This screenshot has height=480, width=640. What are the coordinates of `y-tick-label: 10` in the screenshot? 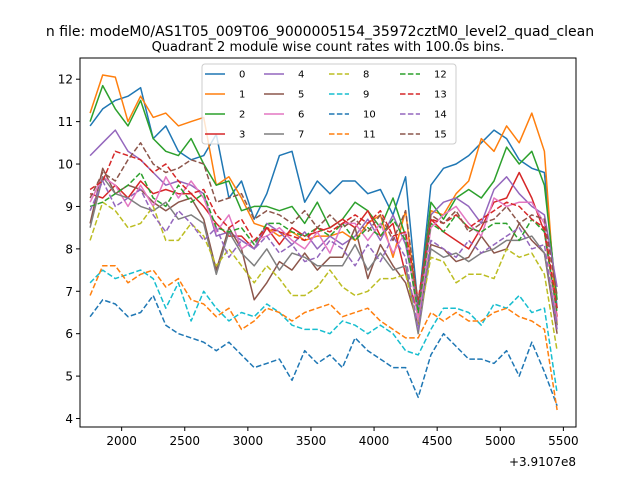 It's located at (65, 165).